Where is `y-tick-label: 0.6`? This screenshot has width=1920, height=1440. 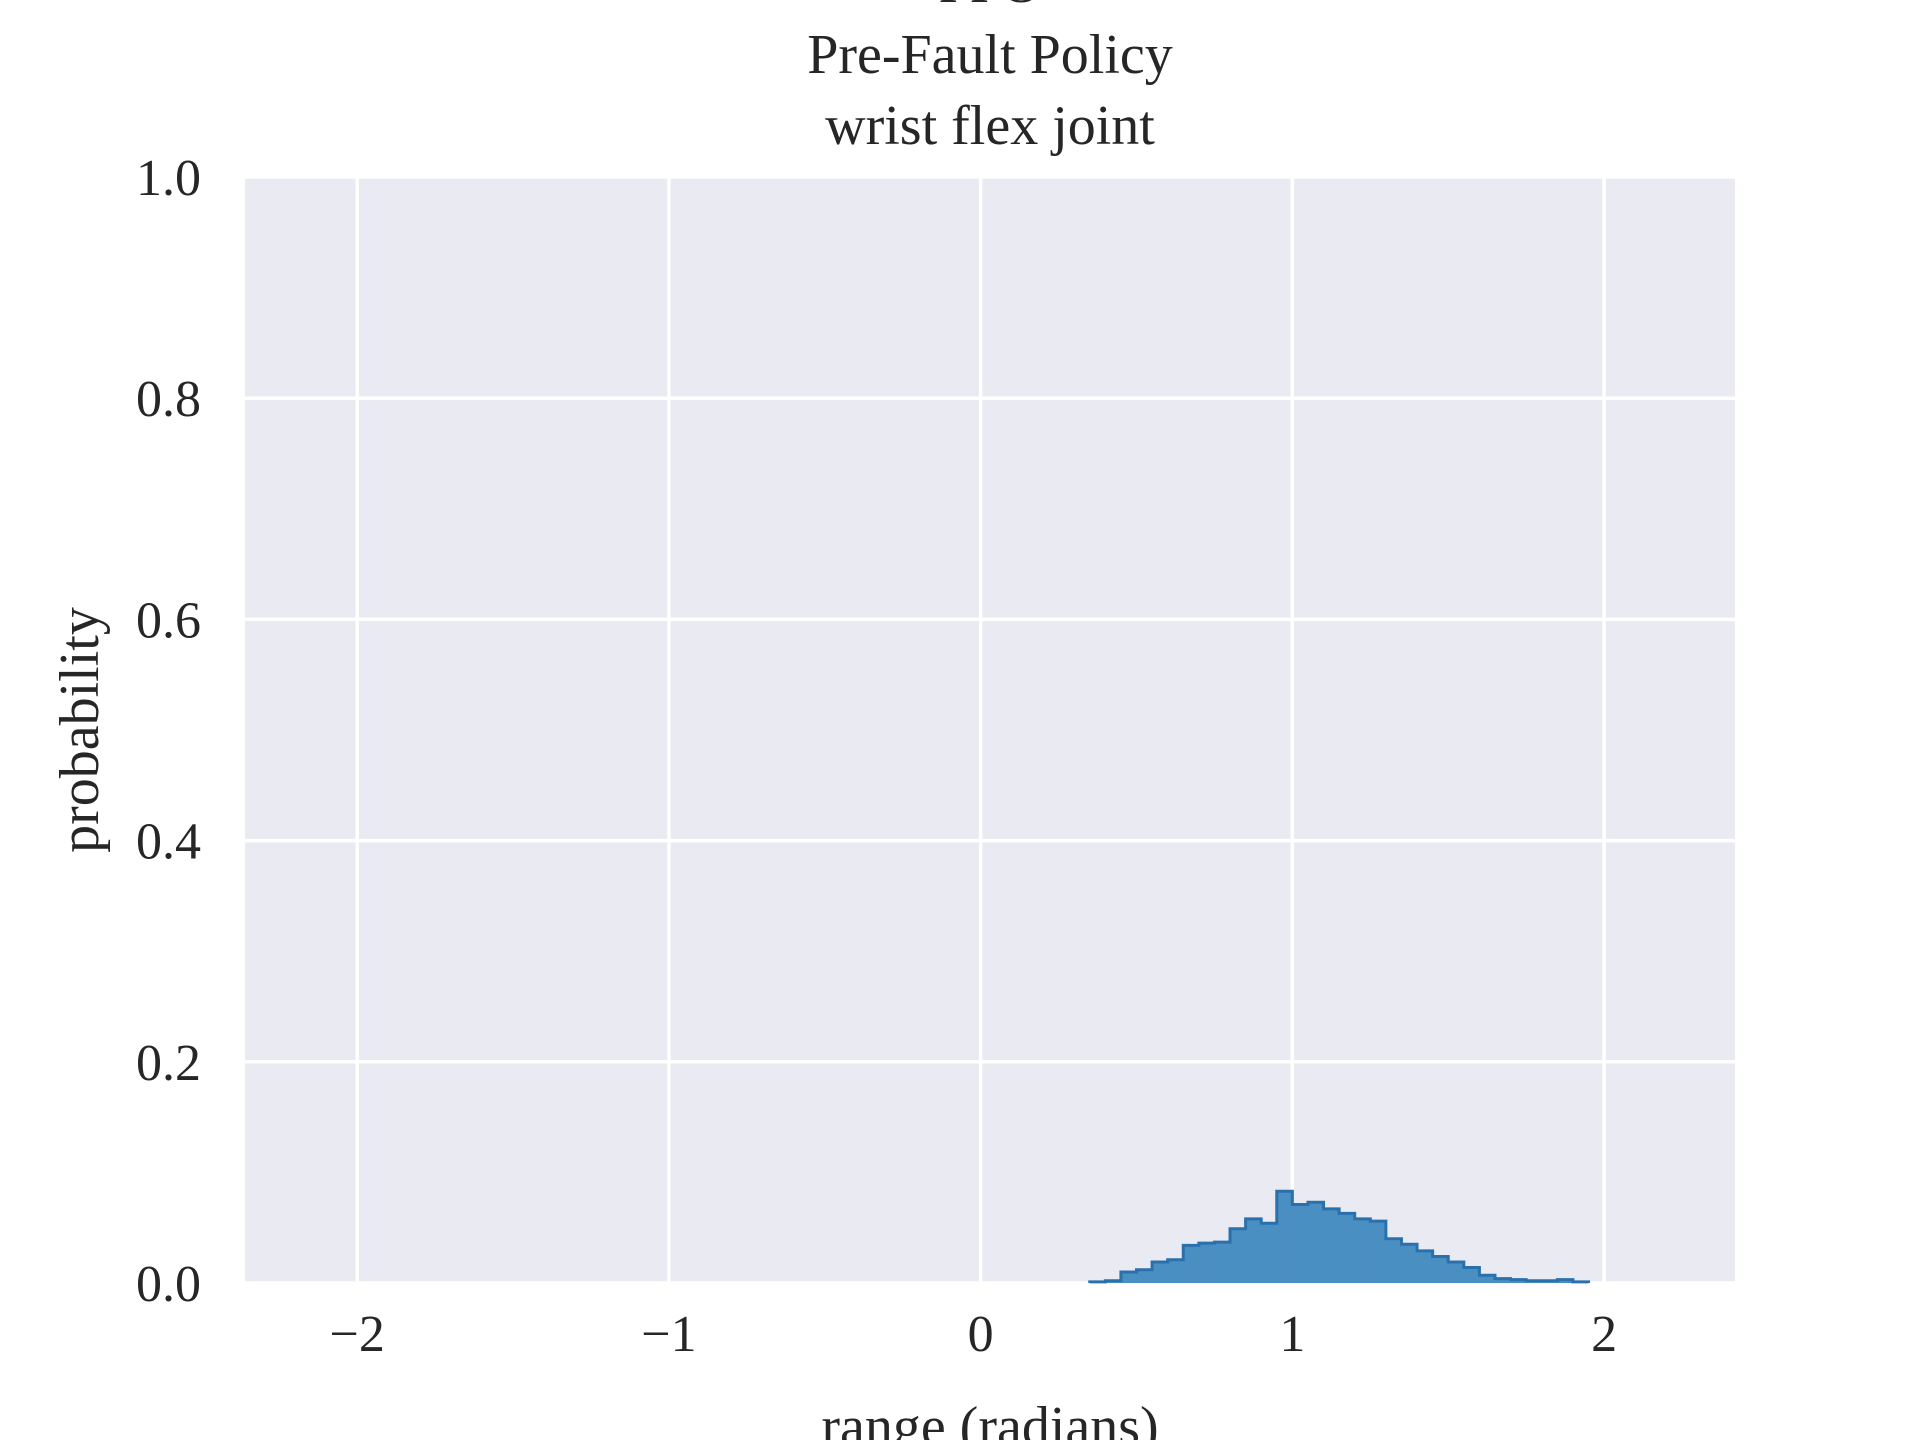
y-tick-label: 0.6 is located at coordinates (168, 620).